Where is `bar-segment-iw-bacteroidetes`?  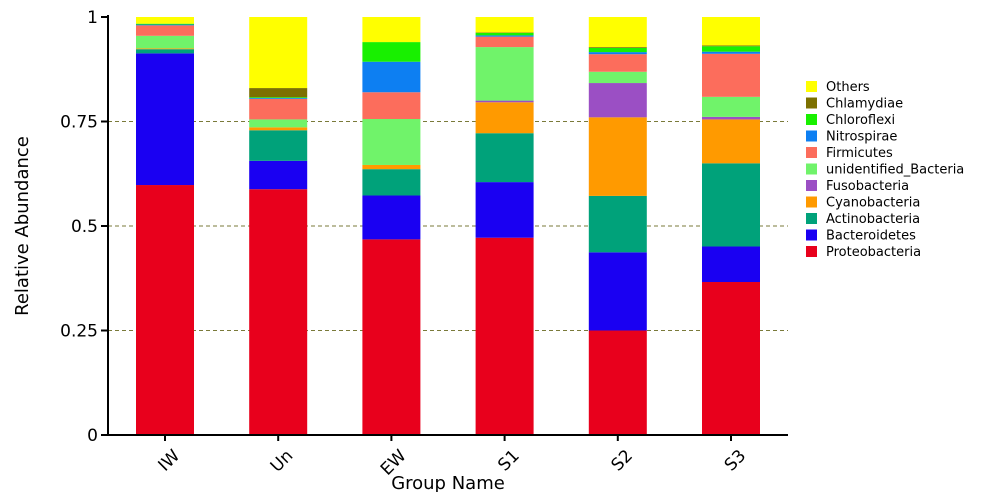
bar-segment-iw-bacteroidetes is located at coordinates (165, 119).